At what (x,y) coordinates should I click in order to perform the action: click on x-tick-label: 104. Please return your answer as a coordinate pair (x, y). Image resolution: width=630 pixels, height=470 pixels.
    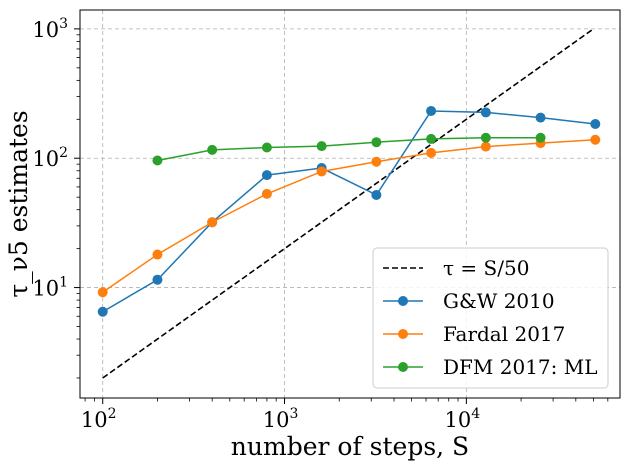
    Looking at the image, I should click on (463, 419).